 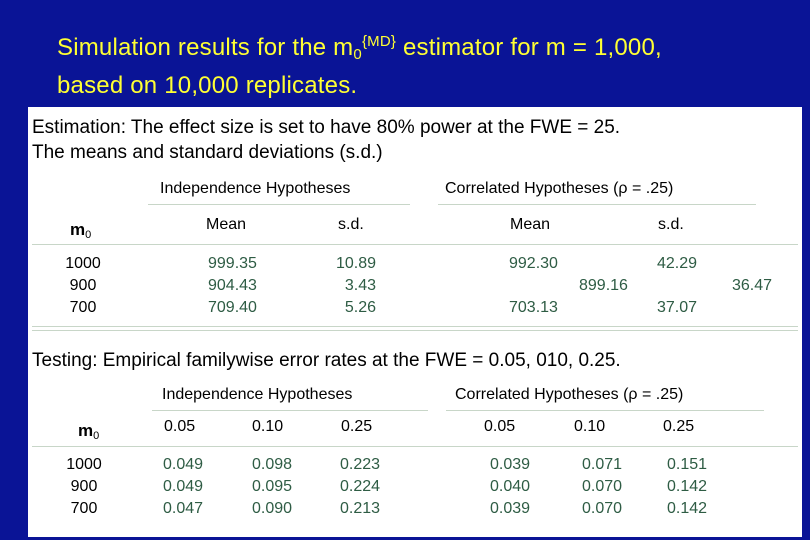 What do you see at coordinates (752, 285) in the screenshot?
I see `cor-sd-cell-2: 36.47` at bounding box center [752, 285].